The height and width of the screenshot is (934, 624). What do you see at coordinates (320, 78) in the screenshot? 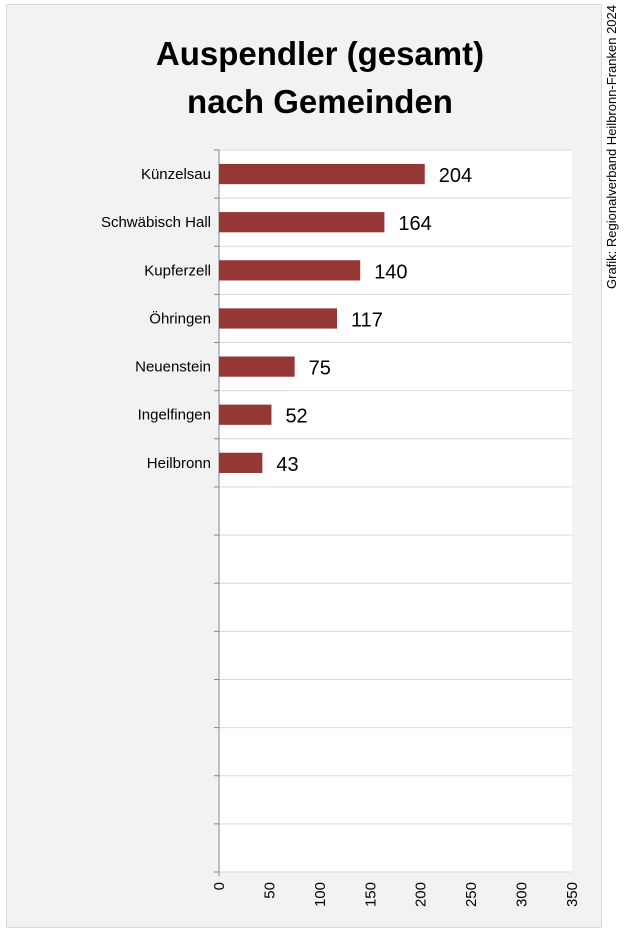
I see `chart-title: Auspendler (gesamt) nach Gemeinden` at bounding box center [320, 78].